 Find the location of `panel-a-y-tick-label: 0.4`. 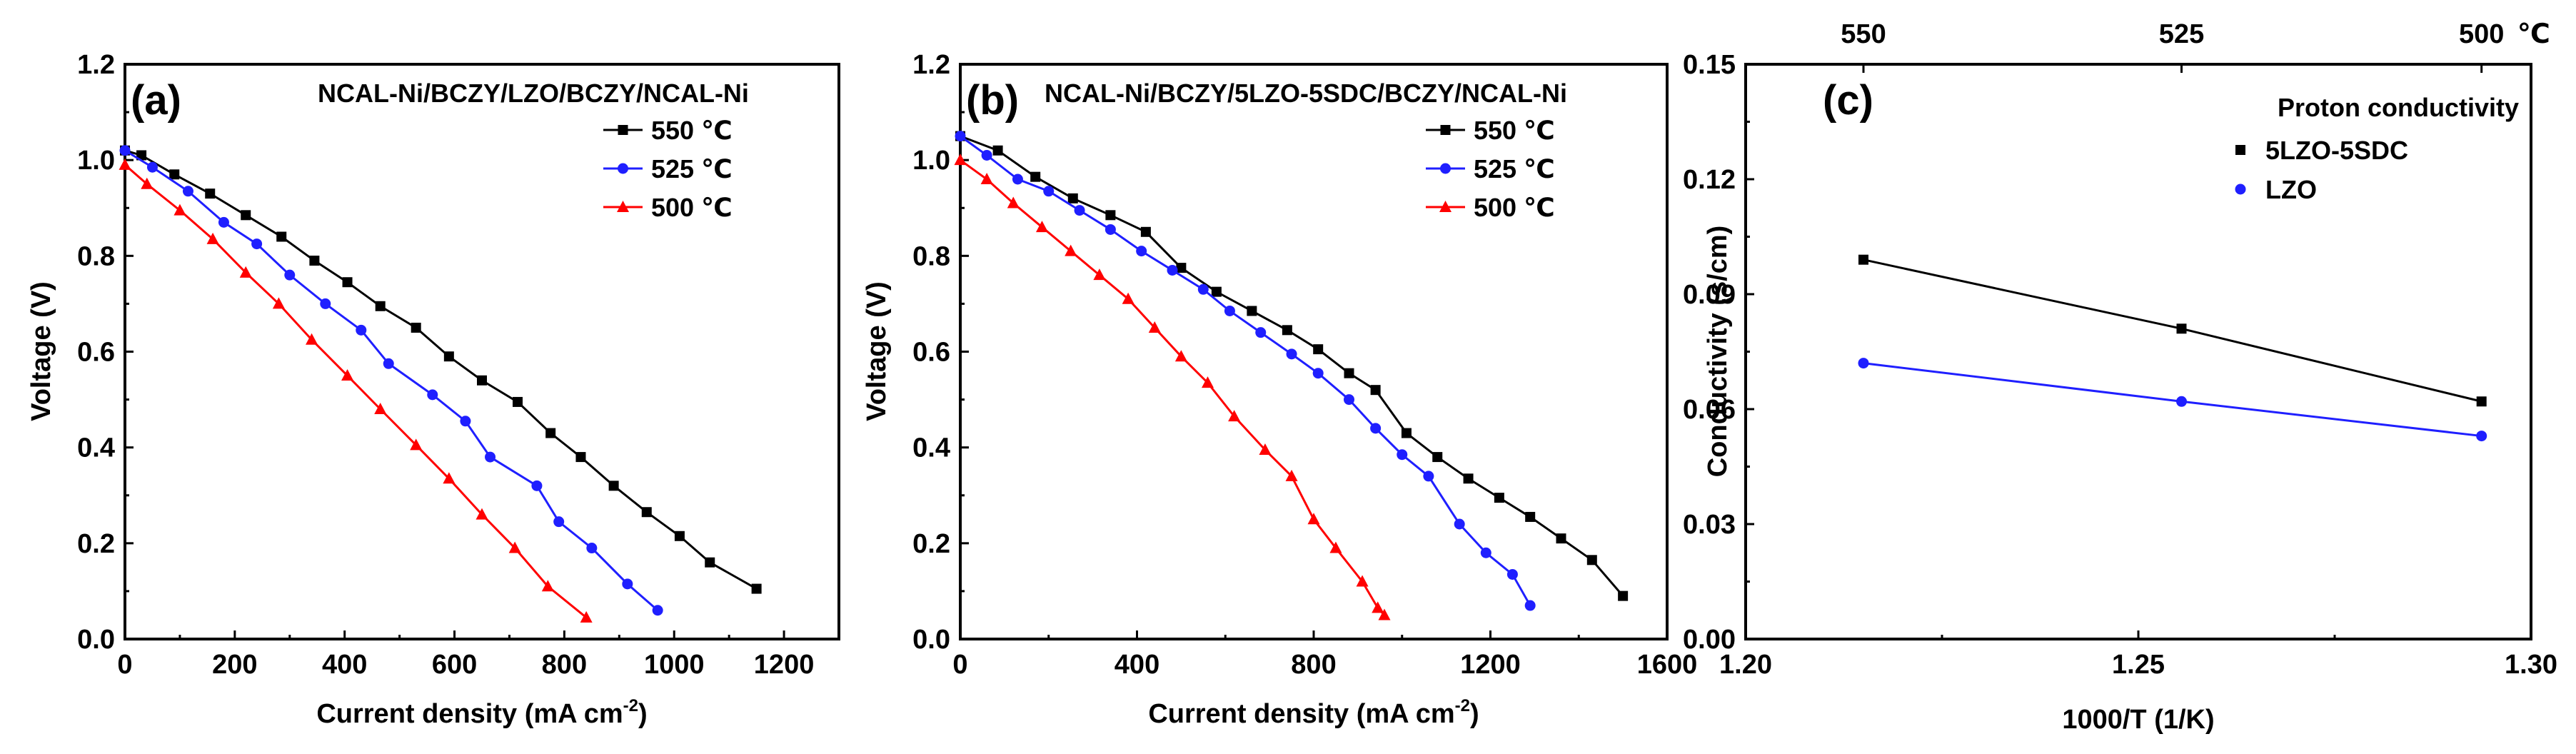

panel-a-y-tick-label: 0.4 is located at coordinates (96, 448).